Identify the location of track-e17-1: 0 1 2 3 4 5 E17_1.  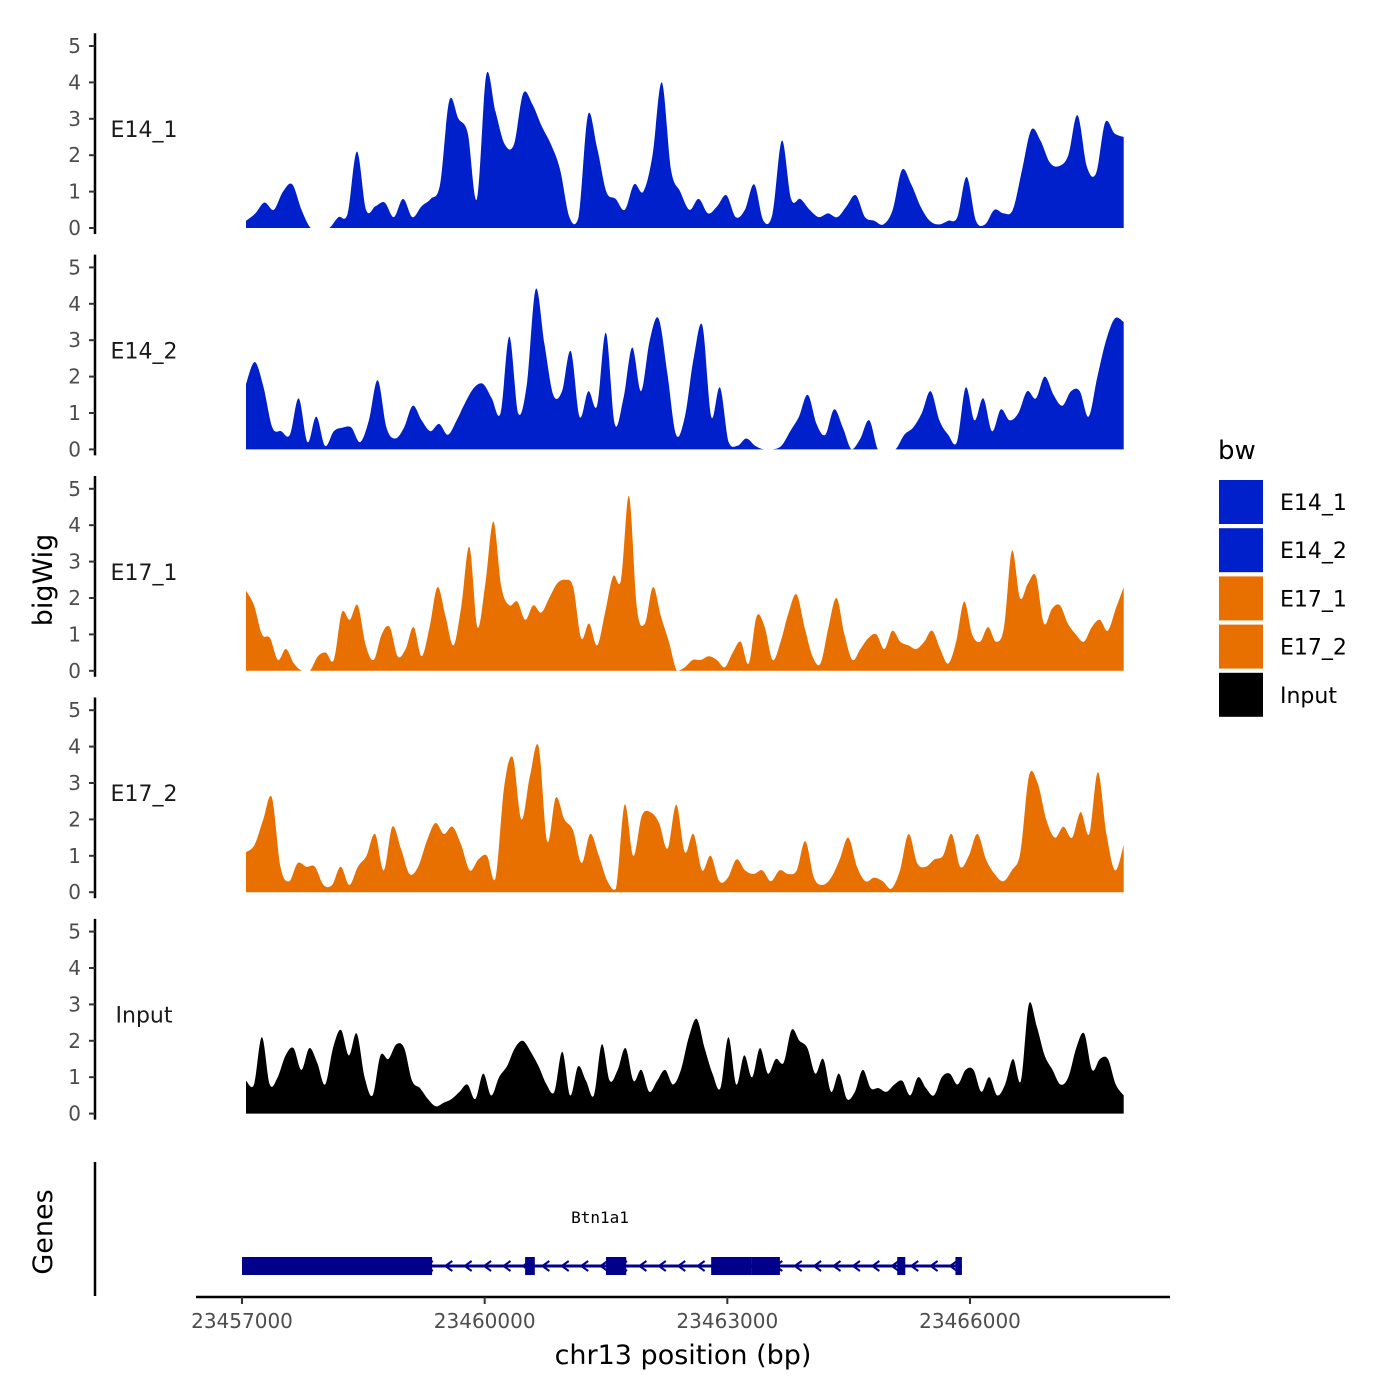
(596, 579).